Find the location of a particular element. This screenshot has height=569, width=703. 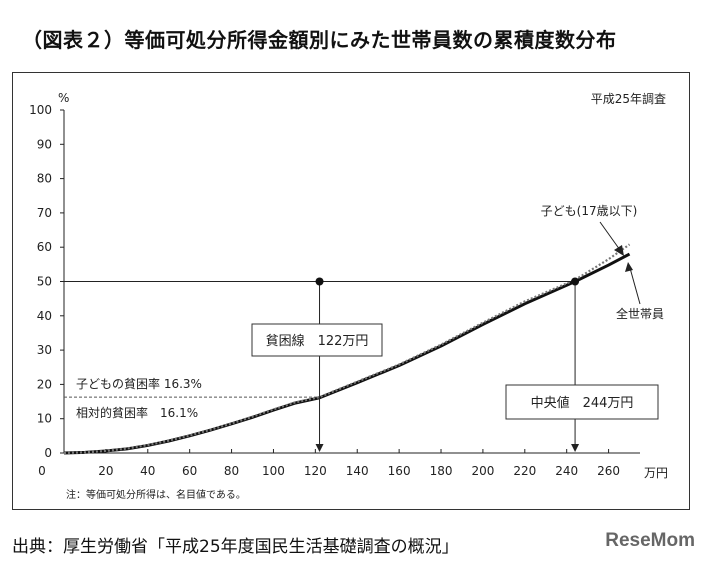

poverty-line-arrow-arrowhead is located at coordinates (319, 448).